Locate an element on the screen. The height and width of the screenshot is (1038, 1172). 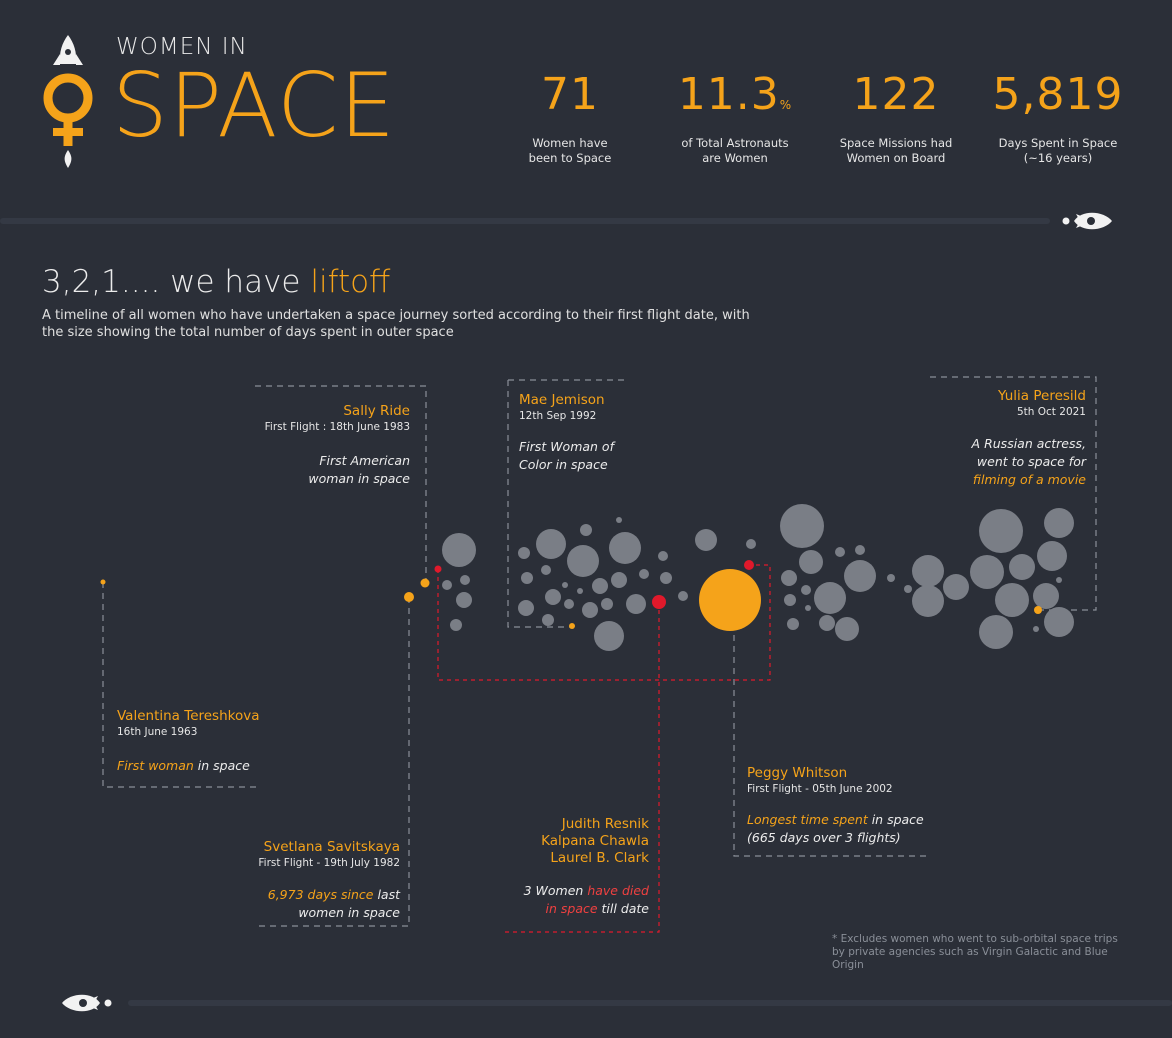
connector-died-link is located at coordinates (604, 622).